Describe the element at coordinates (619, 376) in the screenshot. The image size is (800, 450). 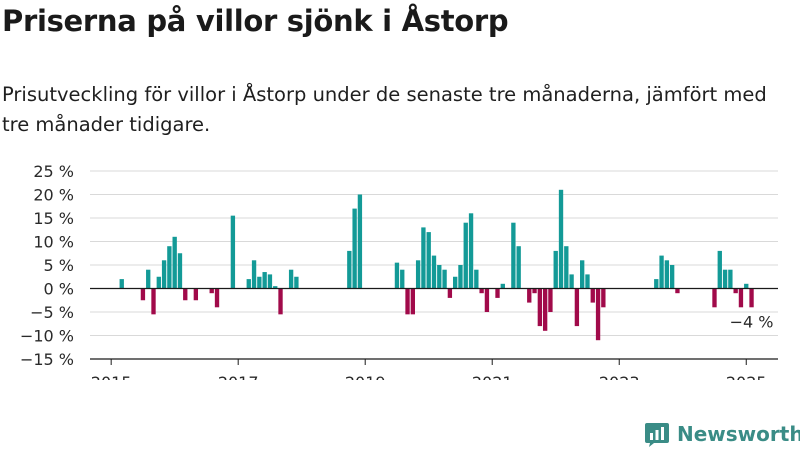
I see `x-tick-label: 2023` at that location.